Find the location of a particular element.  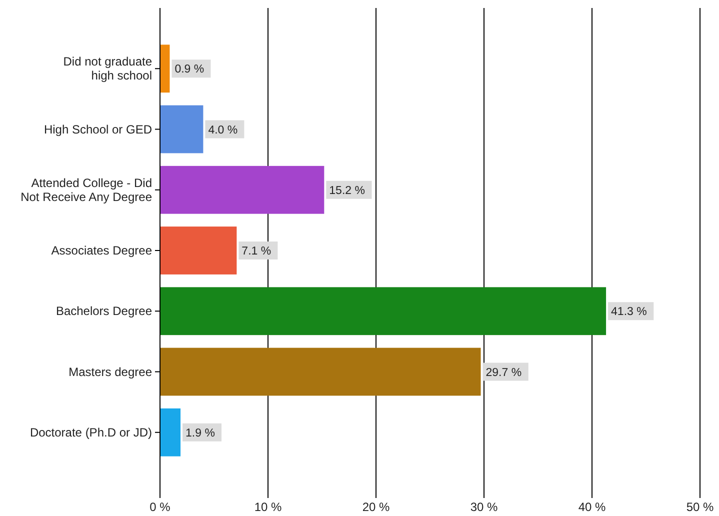

data-label: 7.1 % is located at coordinates (257, 252).